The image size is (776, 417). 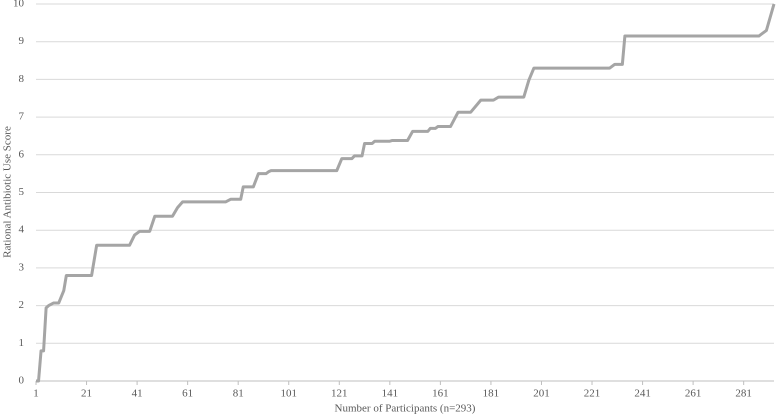 I want to click on x-tick-label: 241, so click(x=642, y=394).